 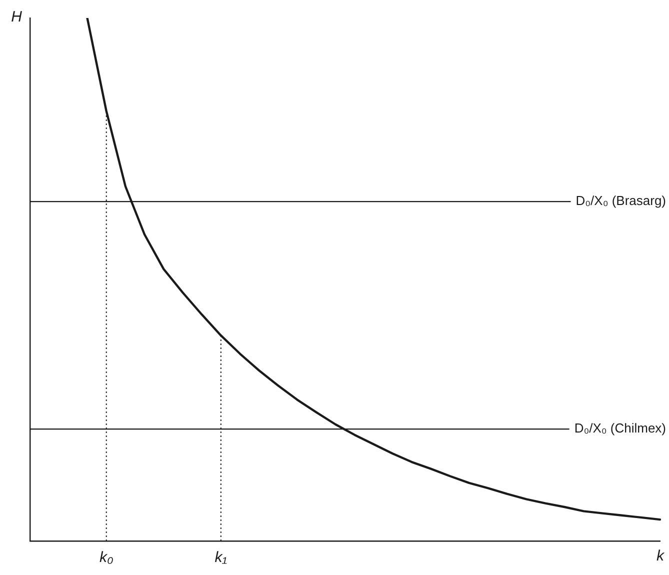 I want to click on x-tick-label: k₁, so click(x=221, y=557).